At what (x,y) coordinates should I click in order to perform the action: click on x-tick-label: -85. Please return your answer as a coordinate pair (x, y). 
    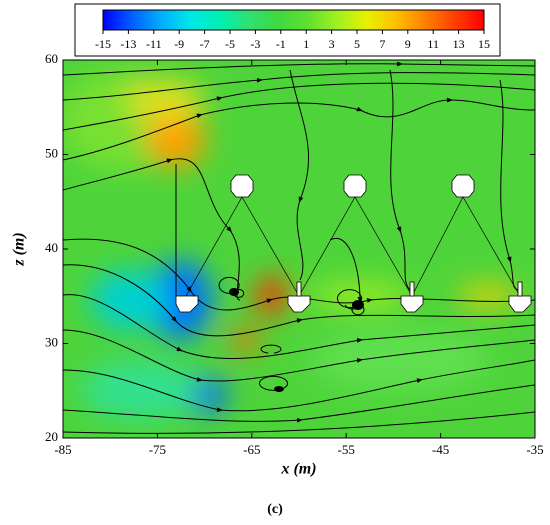
    Looking at the image, I should click on (62, 449).